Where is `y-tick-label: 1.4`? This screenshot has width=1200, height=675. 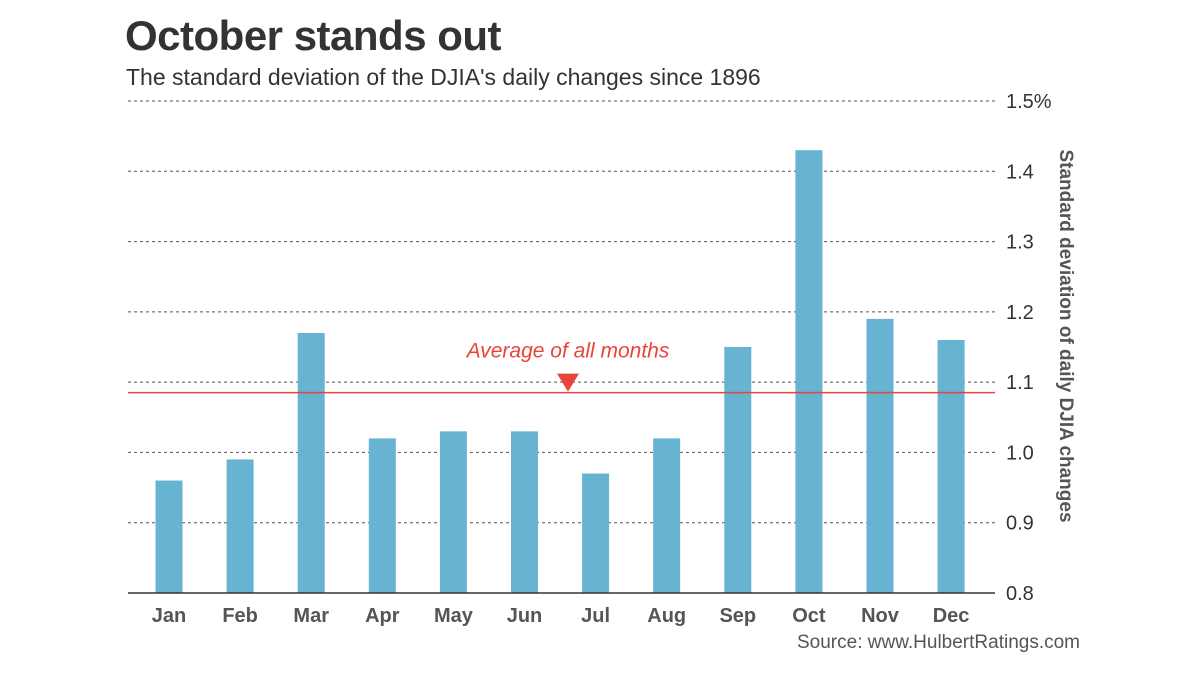 y-tick-label: 1.4 is located at coordinates (1020, 172).